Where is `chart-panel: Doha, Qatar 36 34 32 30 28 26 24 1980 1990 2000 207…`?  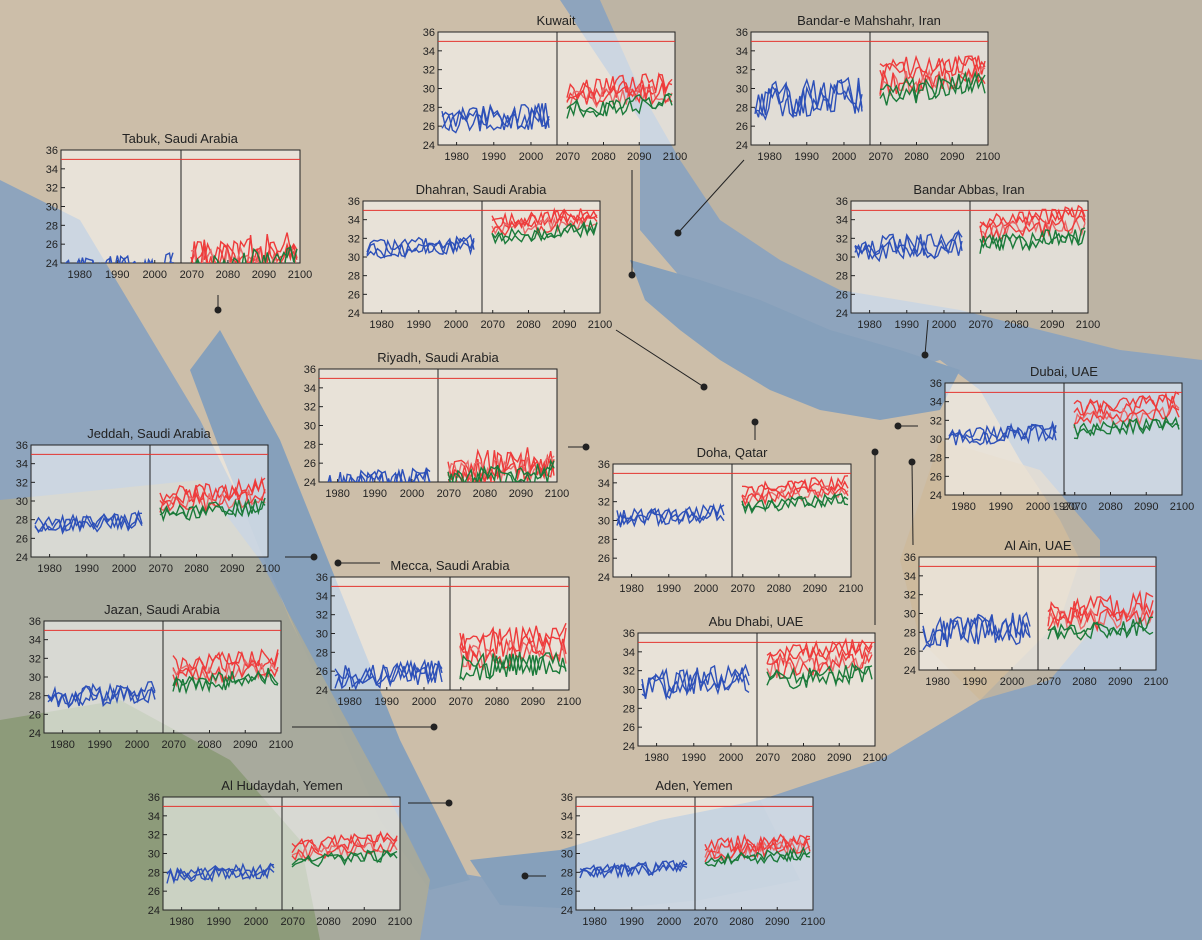 chart-panel: Doha, Qatar 36 34 32 30 28 26 24 1980 1990 2000 207… is located at coordinates (730, 520).